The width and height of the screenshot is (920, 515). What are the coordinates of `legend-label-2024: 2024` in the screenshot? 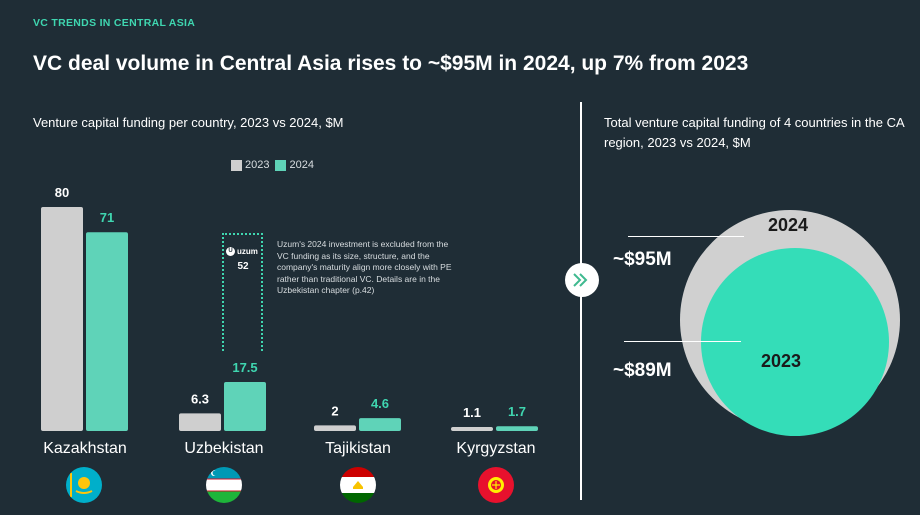 It's located at (301, 165).